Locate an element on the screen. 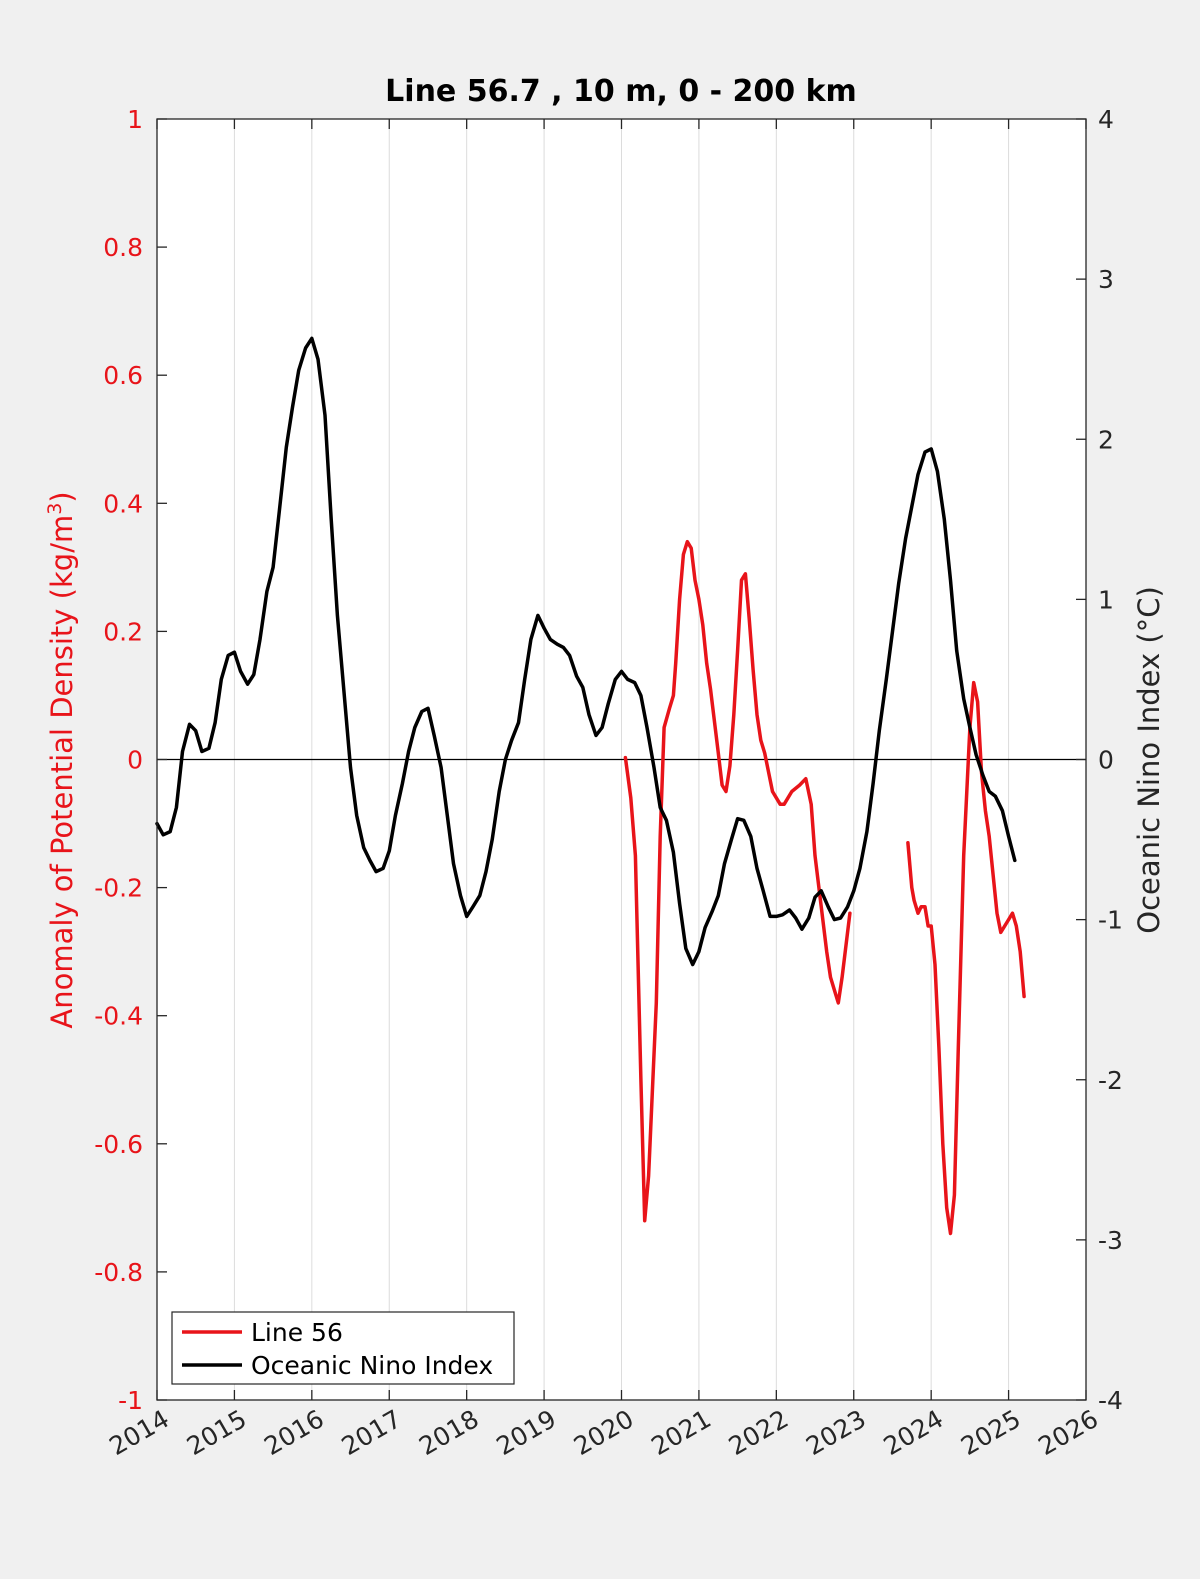 This screenshot has width=1200, height=1579. y-right-tick-label: -4 is located at coordinates (1110, 1400).